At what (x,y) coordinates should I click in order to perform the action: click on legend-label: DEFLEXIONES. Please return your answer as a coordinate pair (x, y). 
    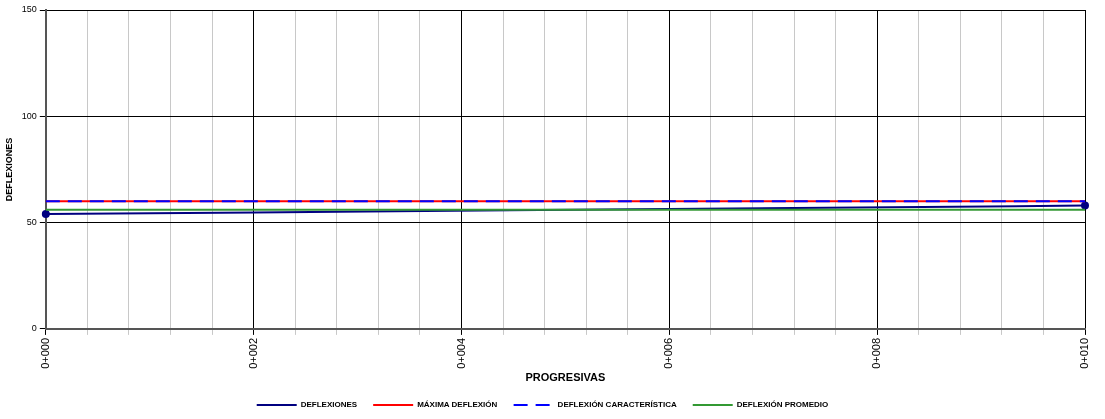
    Looking at the image, I should click on (329, 405).